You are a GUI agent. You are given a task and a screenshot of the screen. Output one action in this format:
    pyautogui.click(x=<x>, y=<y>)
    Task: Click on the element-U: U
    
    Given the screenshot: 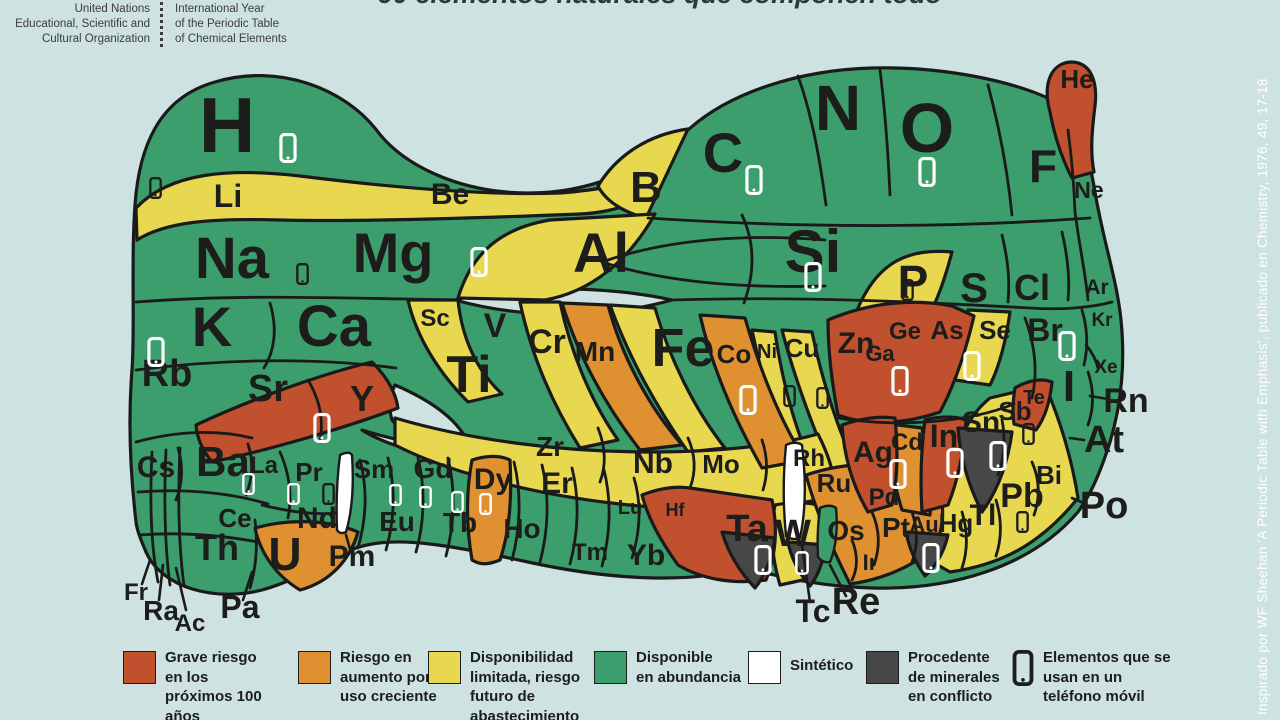 What is the action you would take?
    pyautogui.click(x=284, y=554)
    